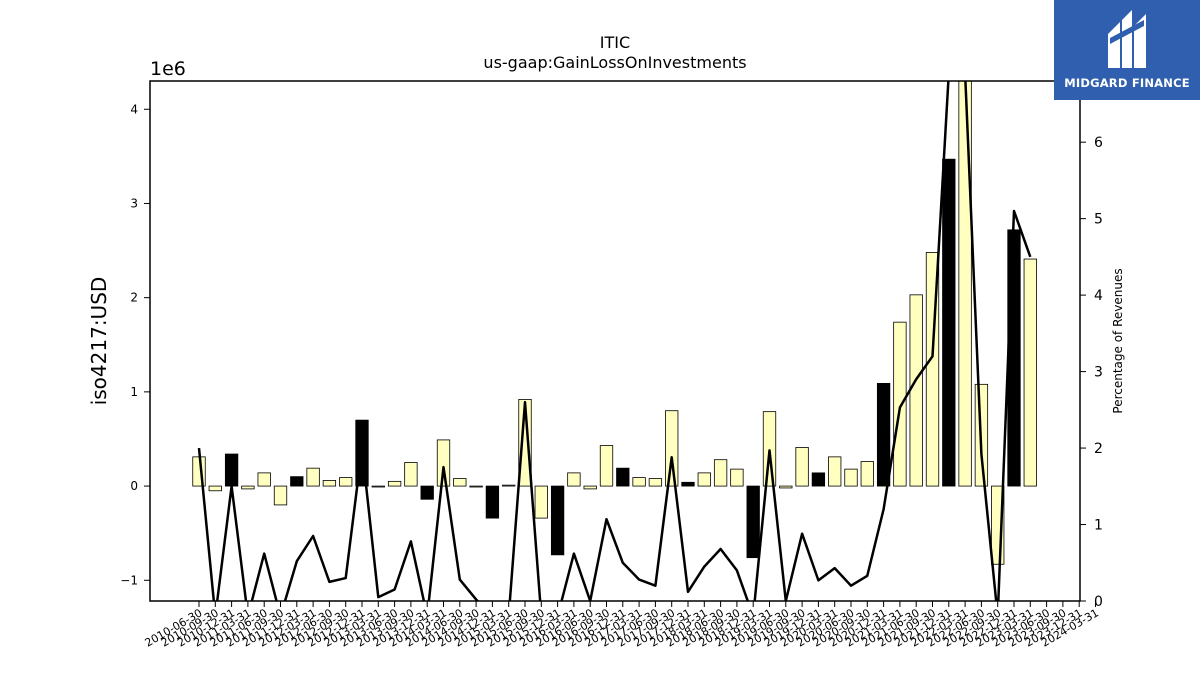 The image size is (1200, 675). I want to click on chart-subtitle: us-gaap:GainLossOnInvestments, so click(614, 62).